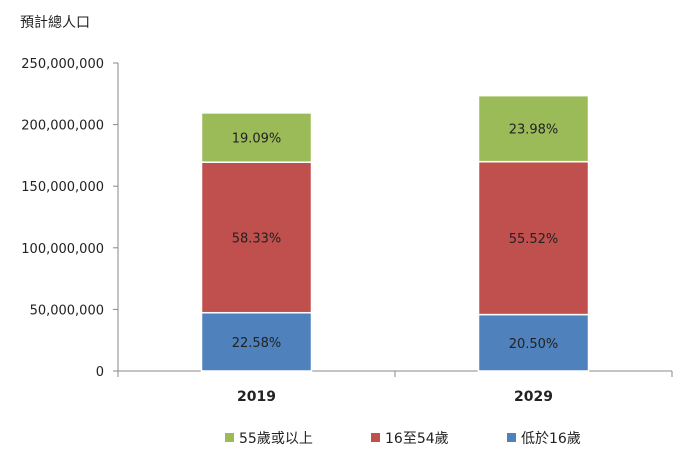 The height and width of the screenshot is (463, 694). What do you see at coordinates (276, 439) in the screenshot?
I see `legend-label: 55歲或以上` at bounding box center [276, 439].